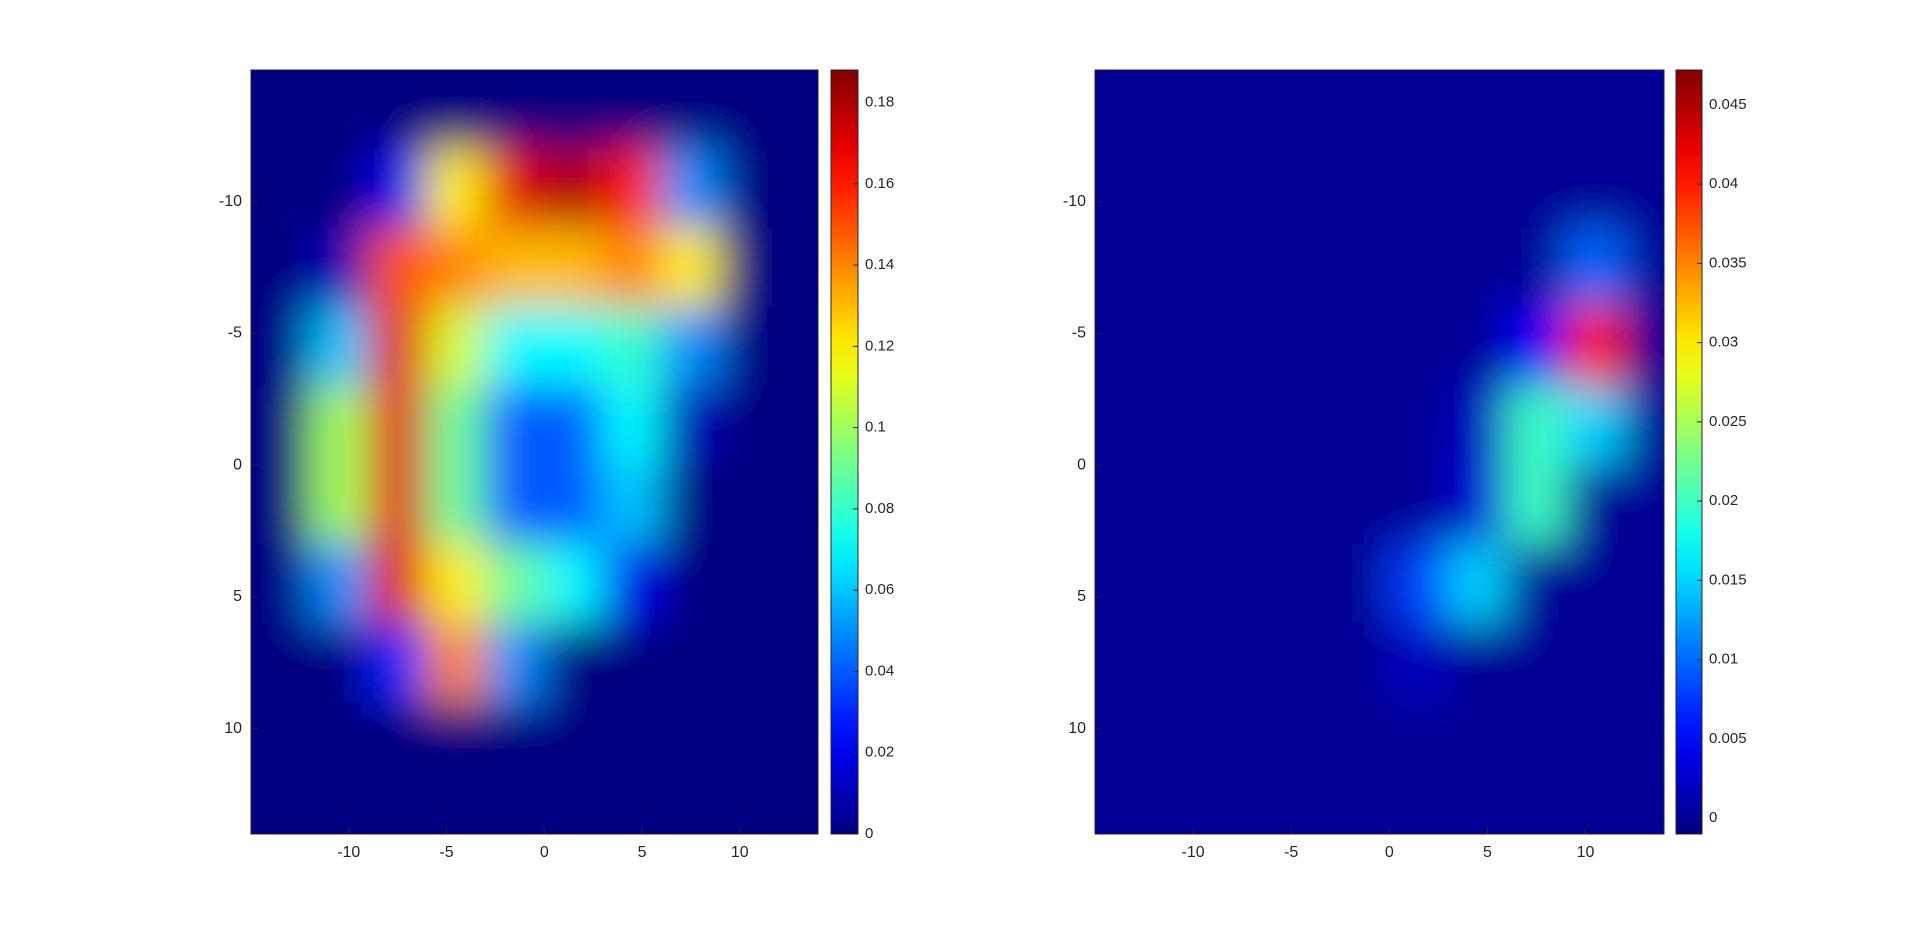  What do you see at coordinates (642, 852) in the screenshot?
I see `x-tick-label: 5` at bounding box center [642, 852].